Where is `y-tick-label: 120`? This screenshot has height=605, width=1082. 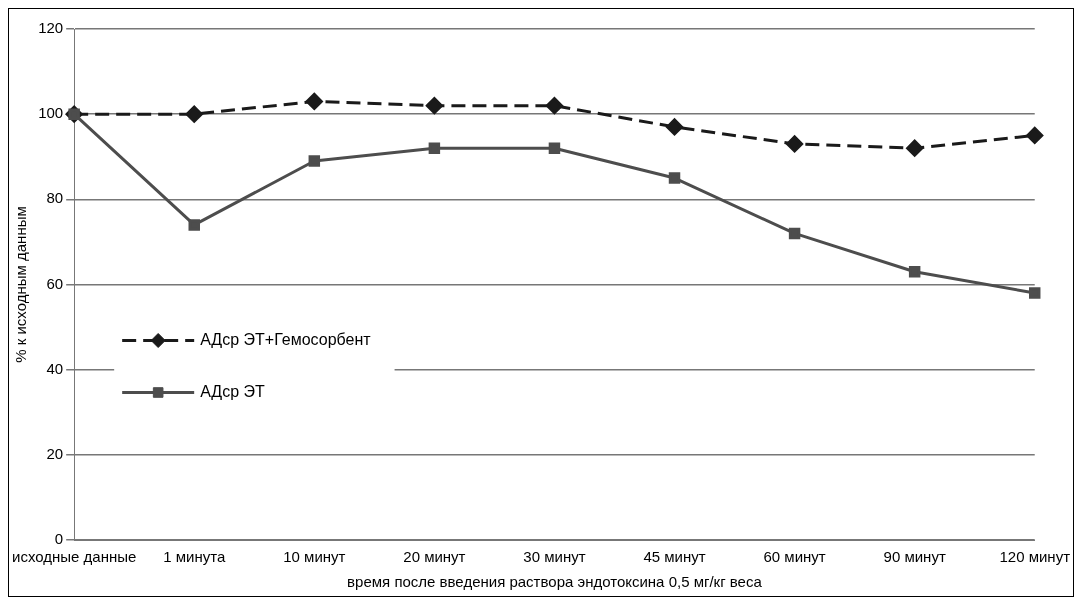 y-tick-label: 120 is located at coordinates (51, 28).